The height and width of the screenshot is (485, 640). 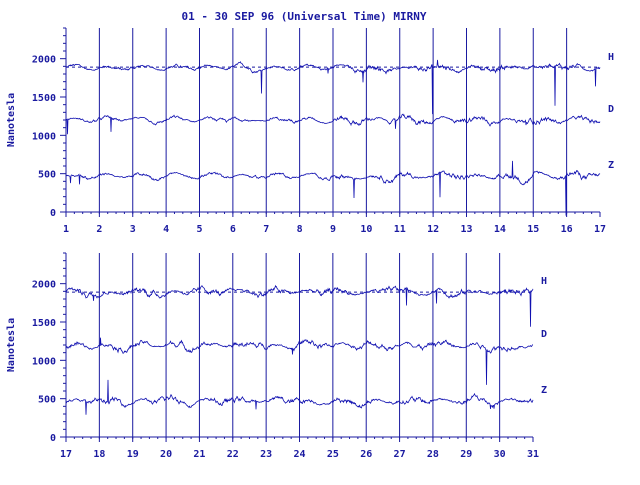 I want to click on x-tick-label: 23, so click(x=266, y=454).